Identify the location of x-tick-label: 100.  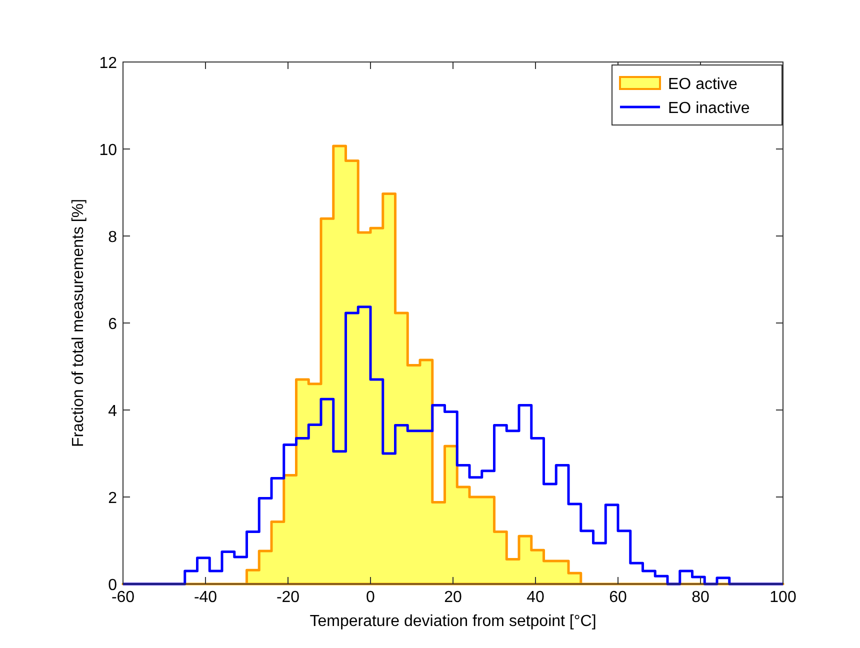
(783, 597).